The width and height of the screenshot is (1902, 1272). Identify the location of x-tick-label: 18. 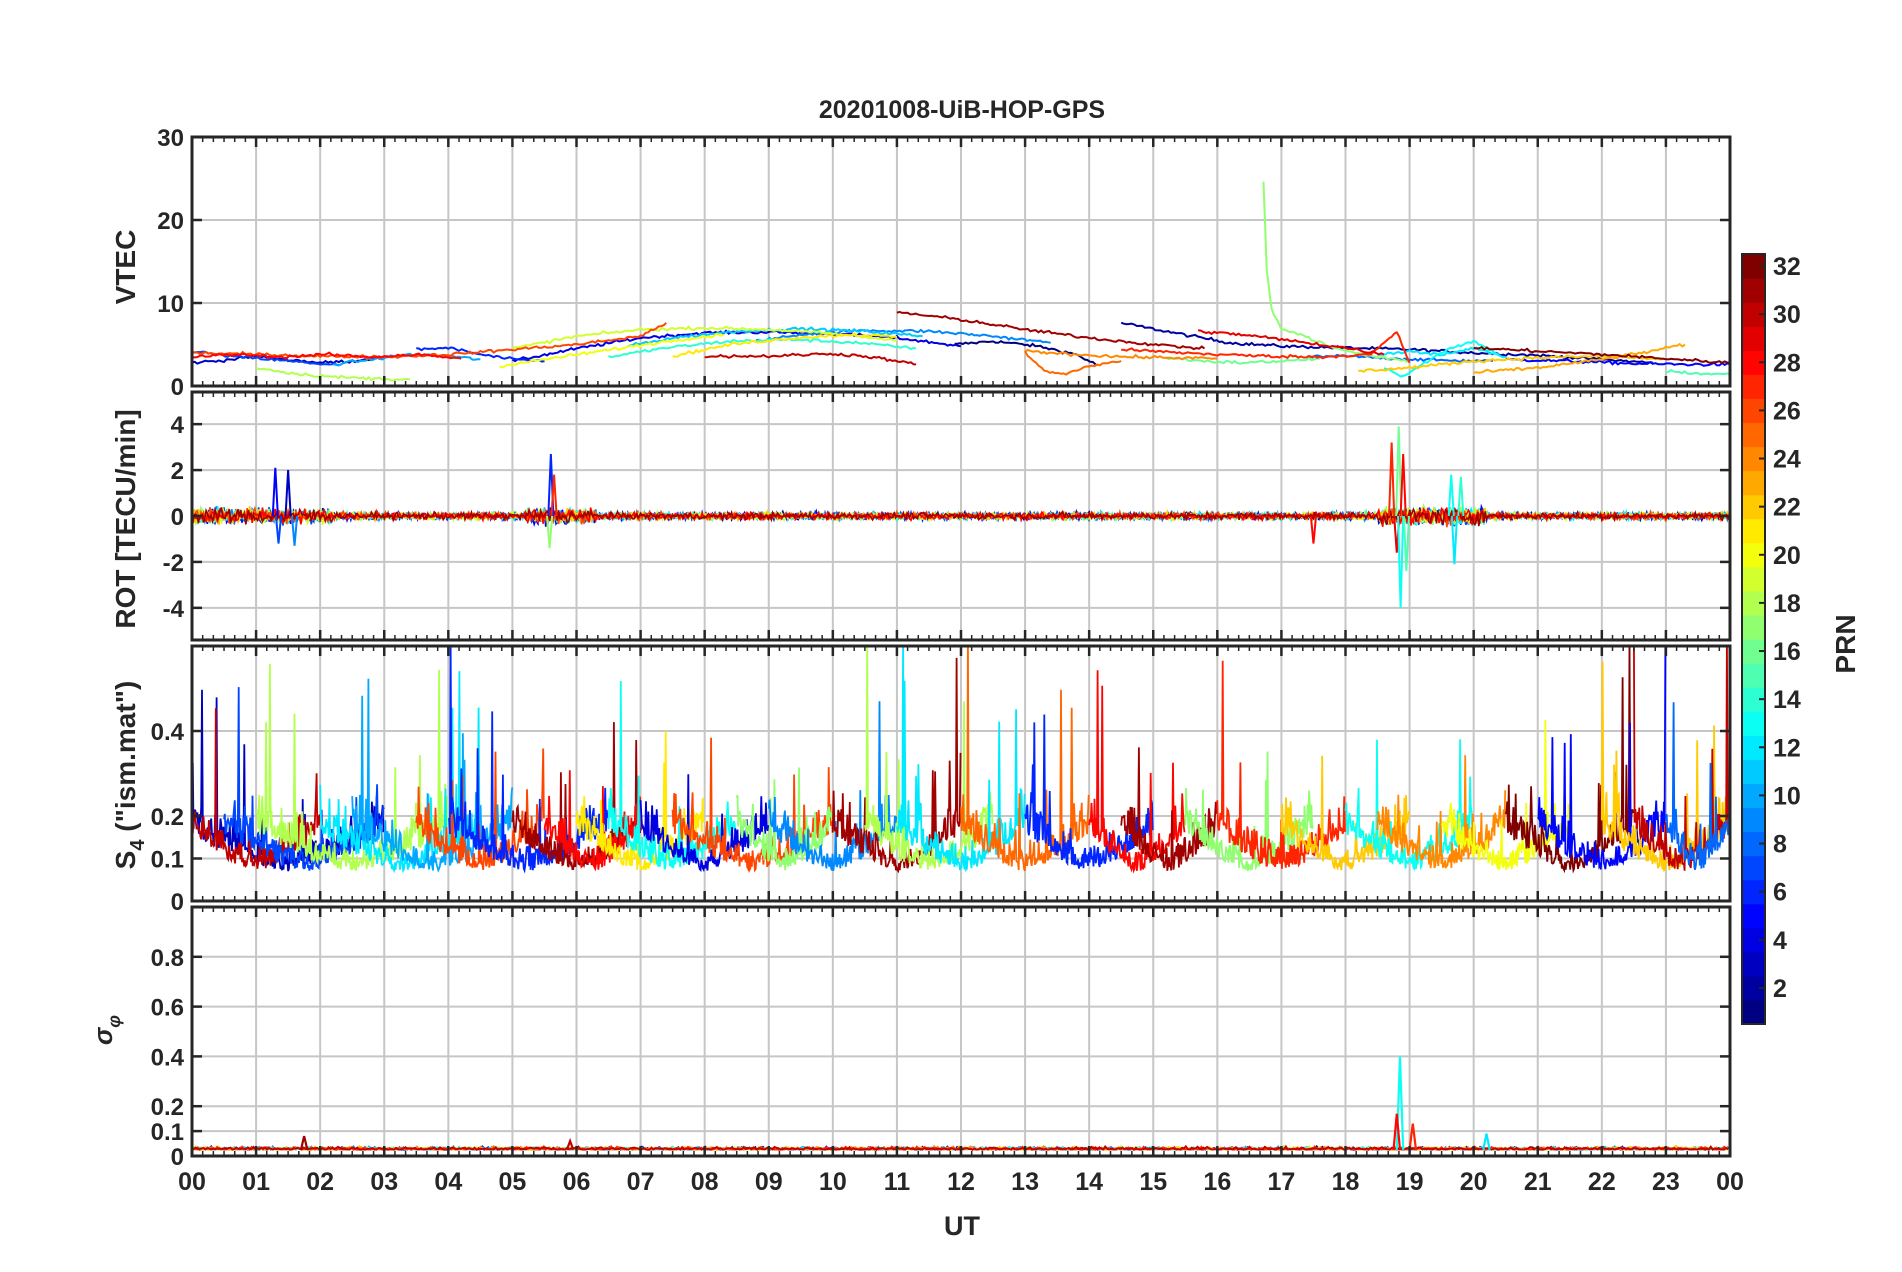
(1346, 1182).